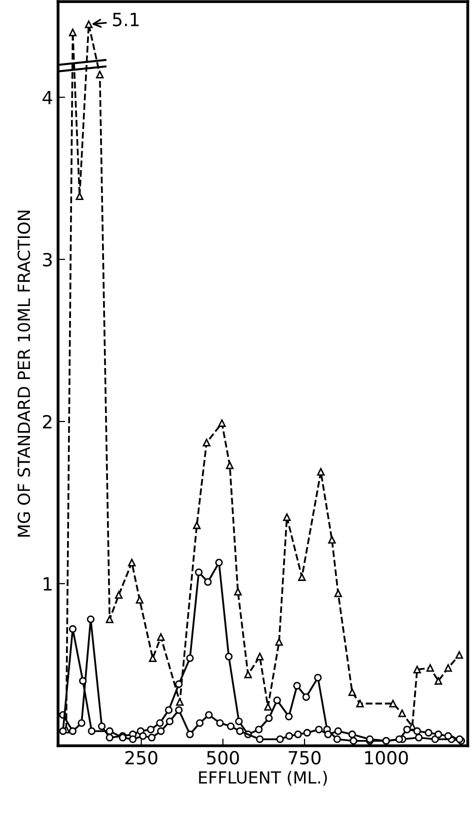  Describe the element at coordinates (48, 583) in the screenshot. I see `y-tick-label: 1` at that location.